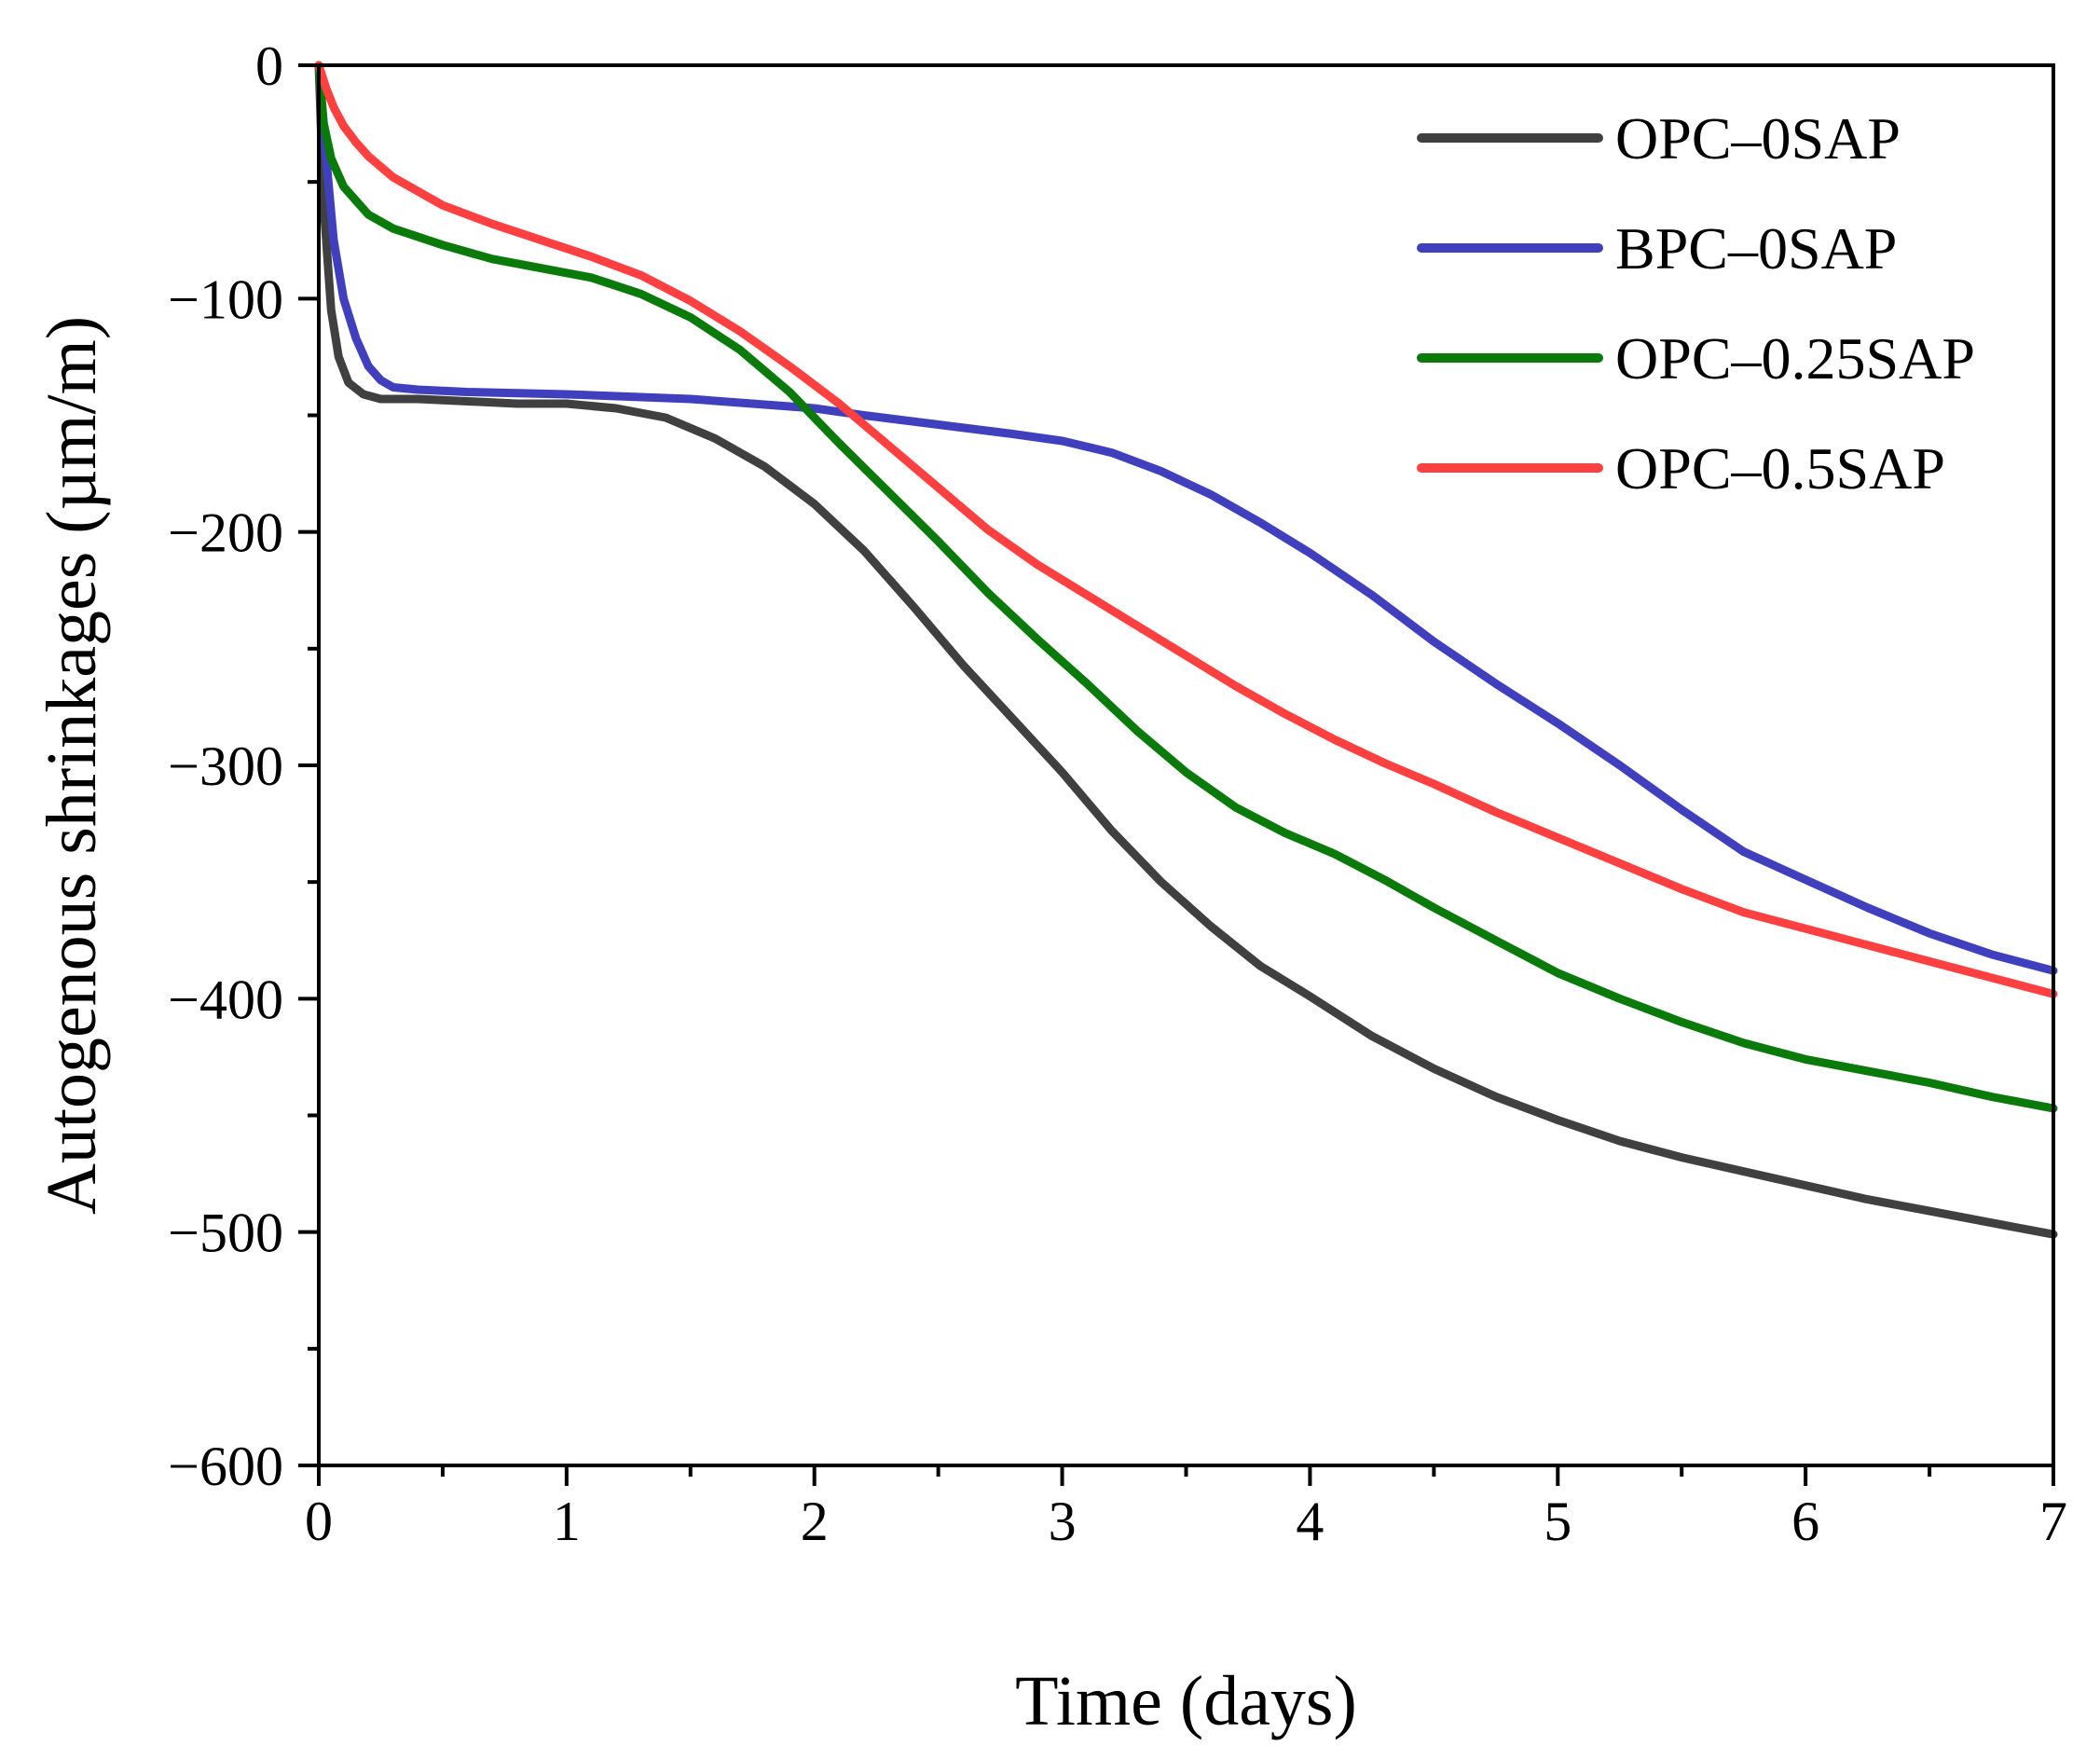 This screenshot has height=1760, width=2100. What do you see at coordinates (225, 1466) in the screenshot?
I see `y-tick-label: −600` at bounding box center [225, 1466].